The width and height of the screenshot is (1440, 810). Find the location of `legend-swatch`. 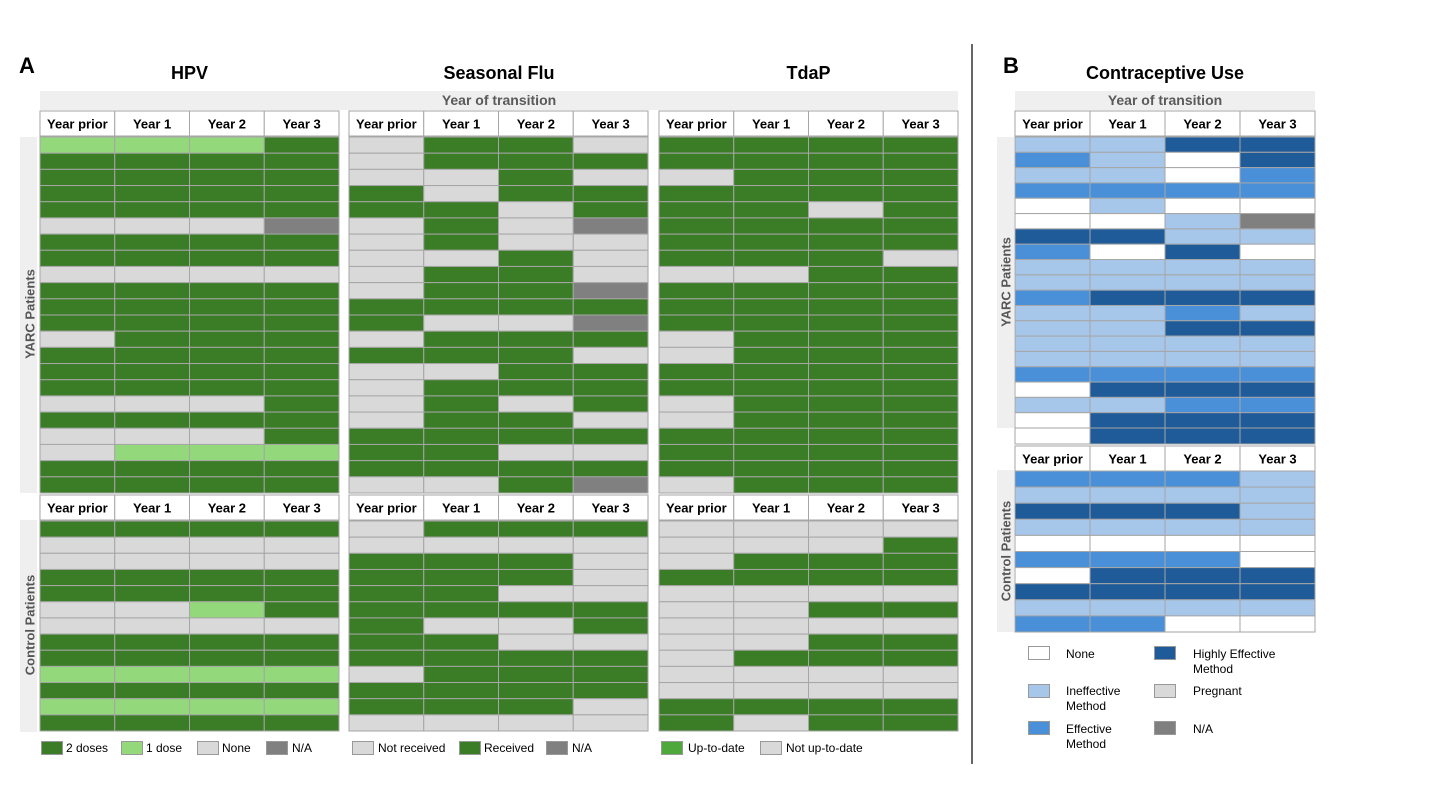

legend-swatch is located at coordinates (277, 748).